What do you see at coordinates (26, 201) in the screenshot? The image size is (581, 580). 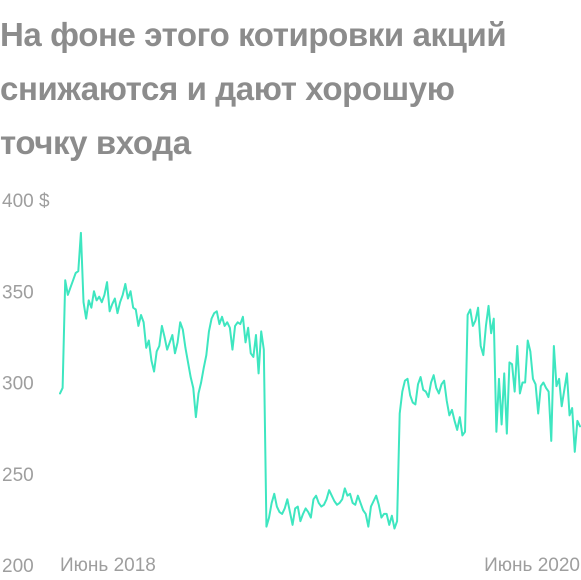 I see `y-tick-label: 400 $` at bounding box center [26, 201].